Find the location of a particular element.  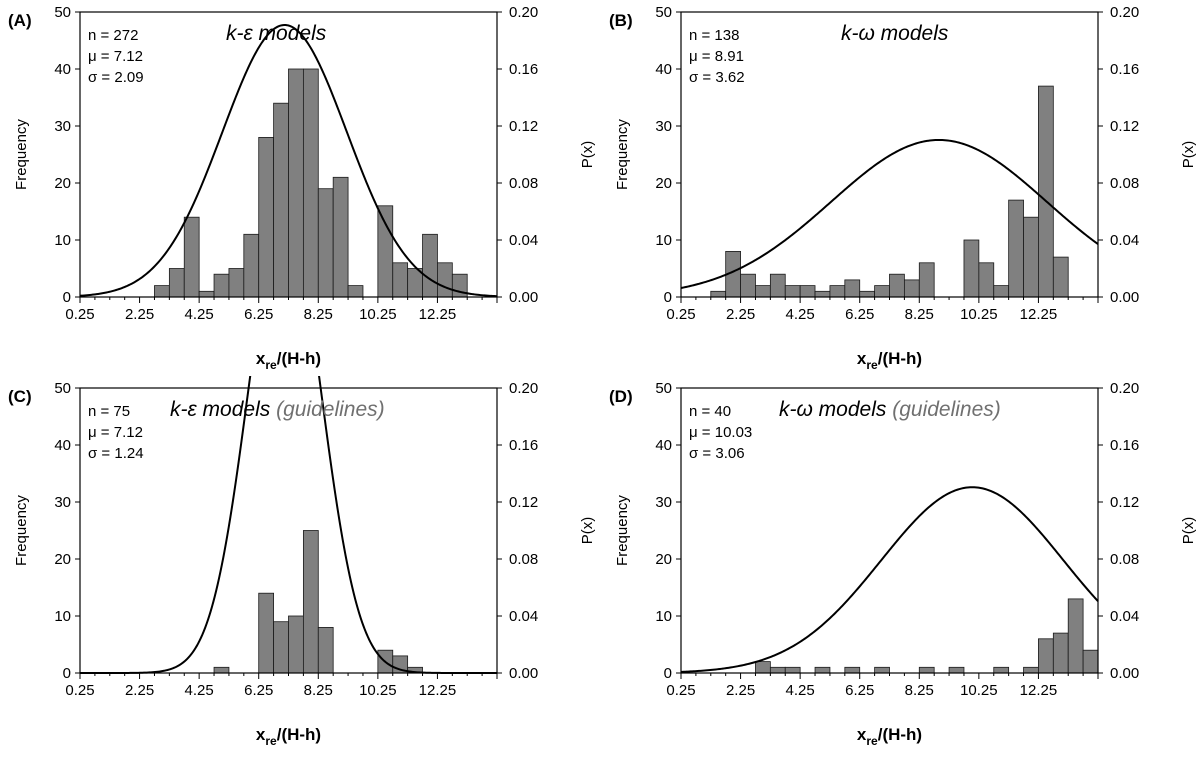

bars is located at coordinates (889, 191).